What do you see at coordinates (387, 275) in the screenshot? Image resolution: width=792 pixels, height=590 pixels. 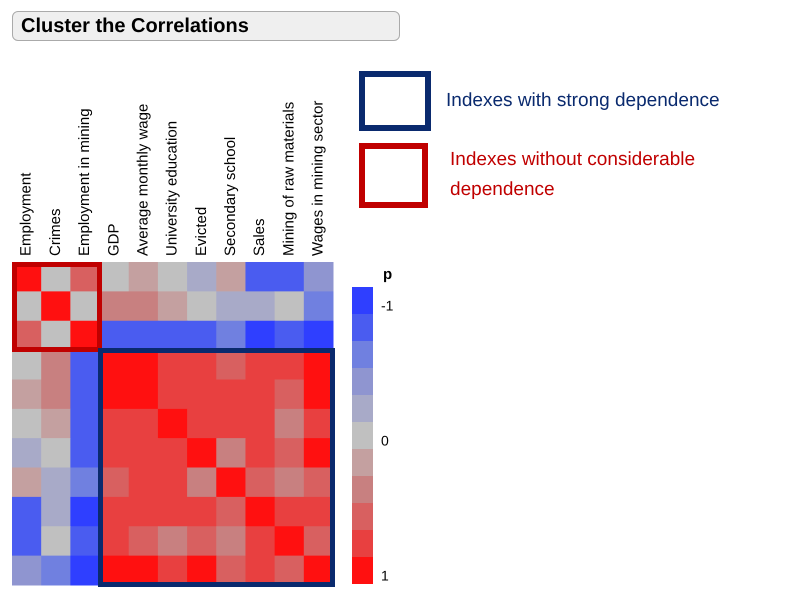 I see `color-bar-title: p` at bounding box center [387, 275].